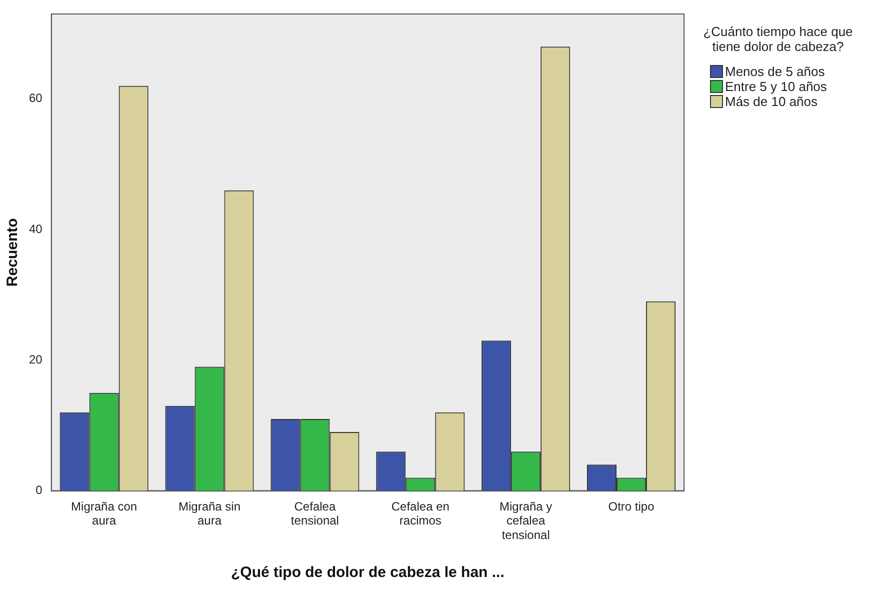  Describe the element at coordinates (35, 229) in the screenshot. I see `y-tick-label: 40` at that location.